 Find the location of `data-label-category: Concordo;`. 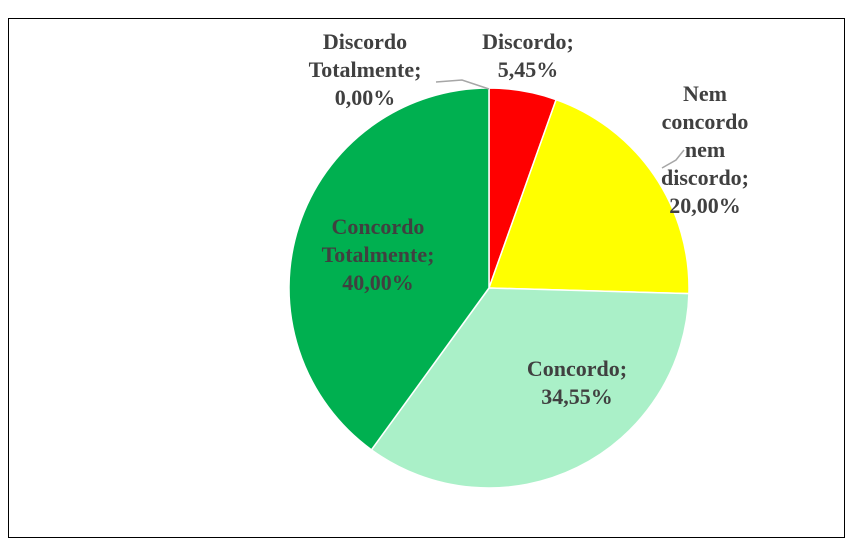

data-label-category: Concordo; is located at coordinates (577, 368).